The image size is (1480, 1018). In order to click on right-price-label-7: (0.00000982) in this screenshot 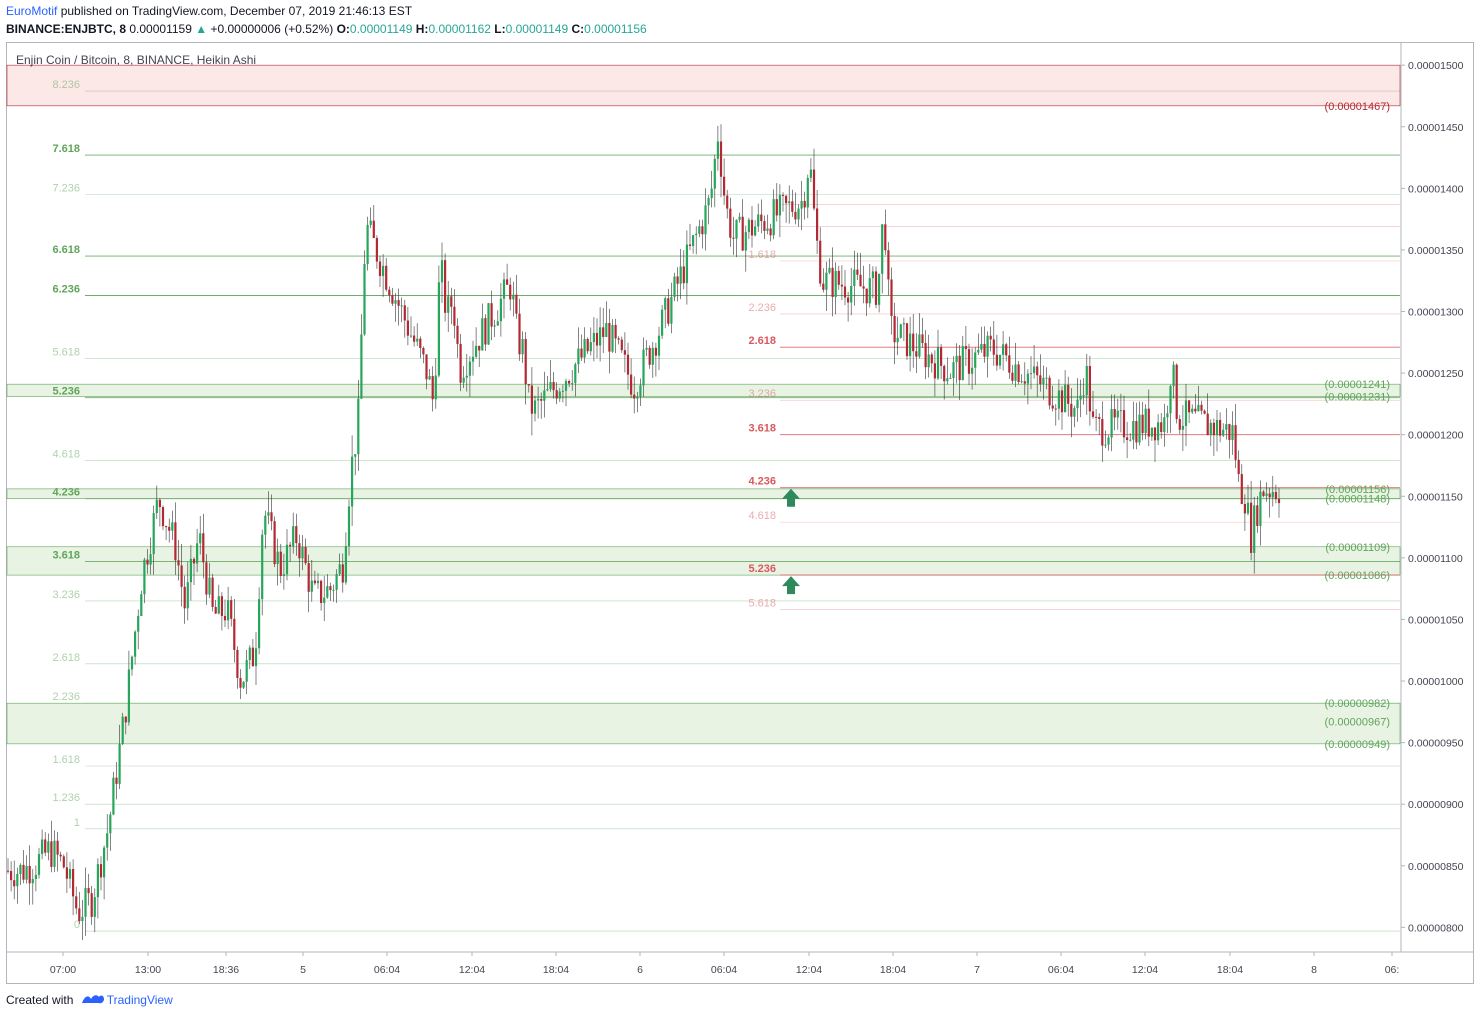, I will do `click(1357, 704)`.